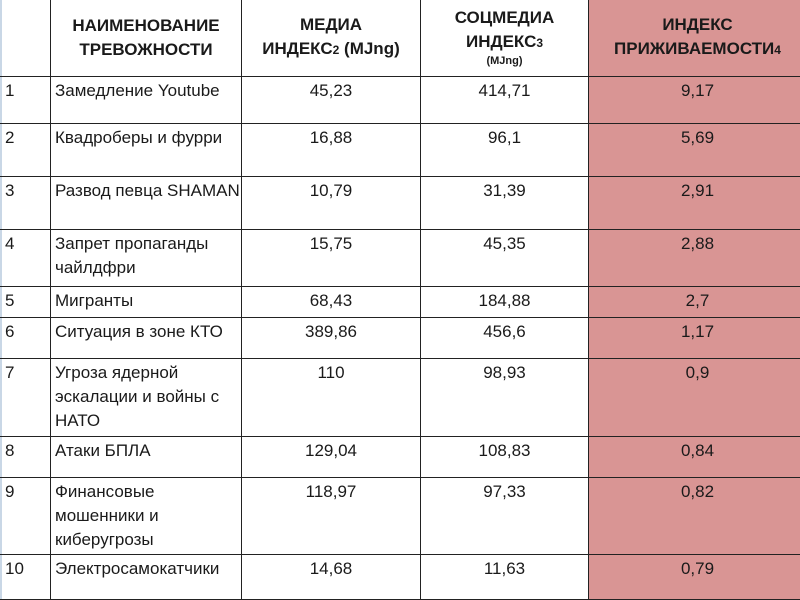 The image size is (800, 600). What do you see at coordinates (146, 397) in the screenshot?
I see `row-name: Угроза ядерной эскалации и войны с НАТО` at bounding box center [146, 397].